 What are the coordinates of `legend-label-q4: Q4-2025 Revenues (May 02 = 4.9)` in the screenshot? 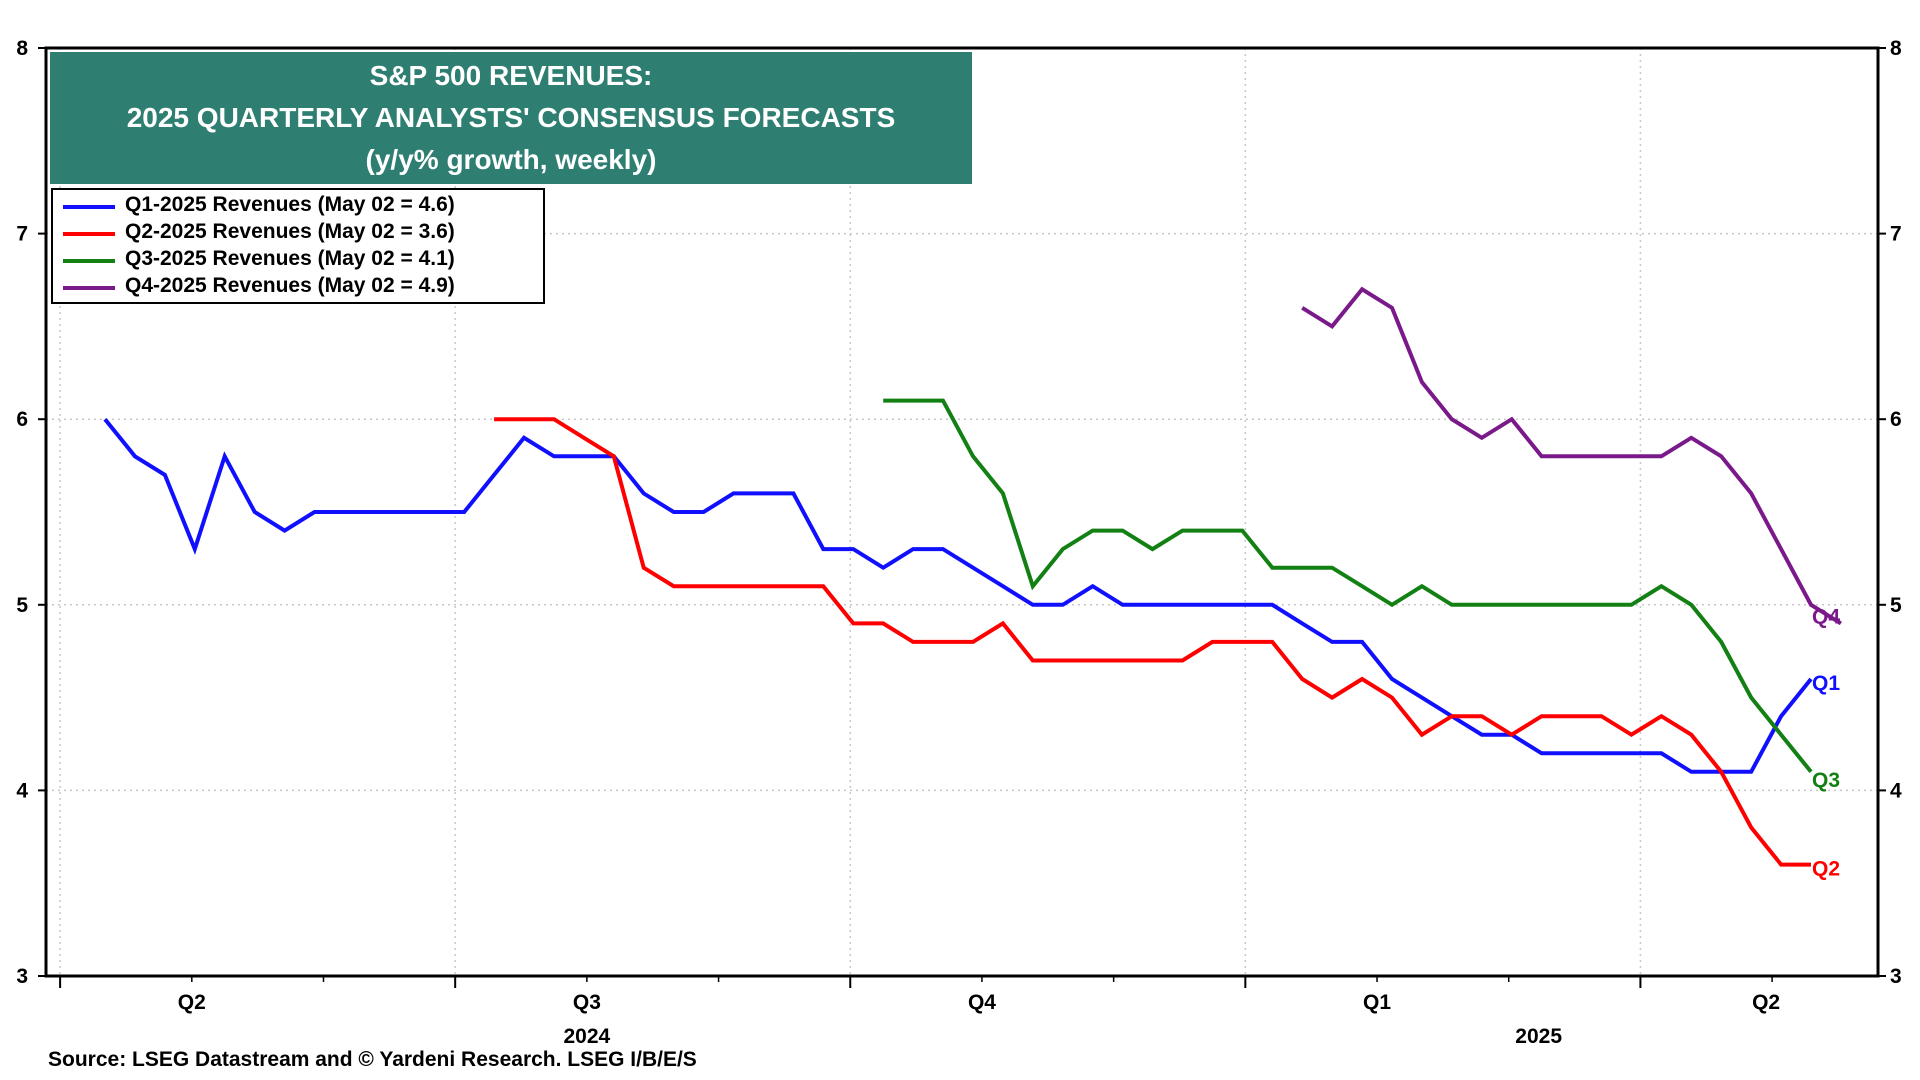 It's located at (290, 285).